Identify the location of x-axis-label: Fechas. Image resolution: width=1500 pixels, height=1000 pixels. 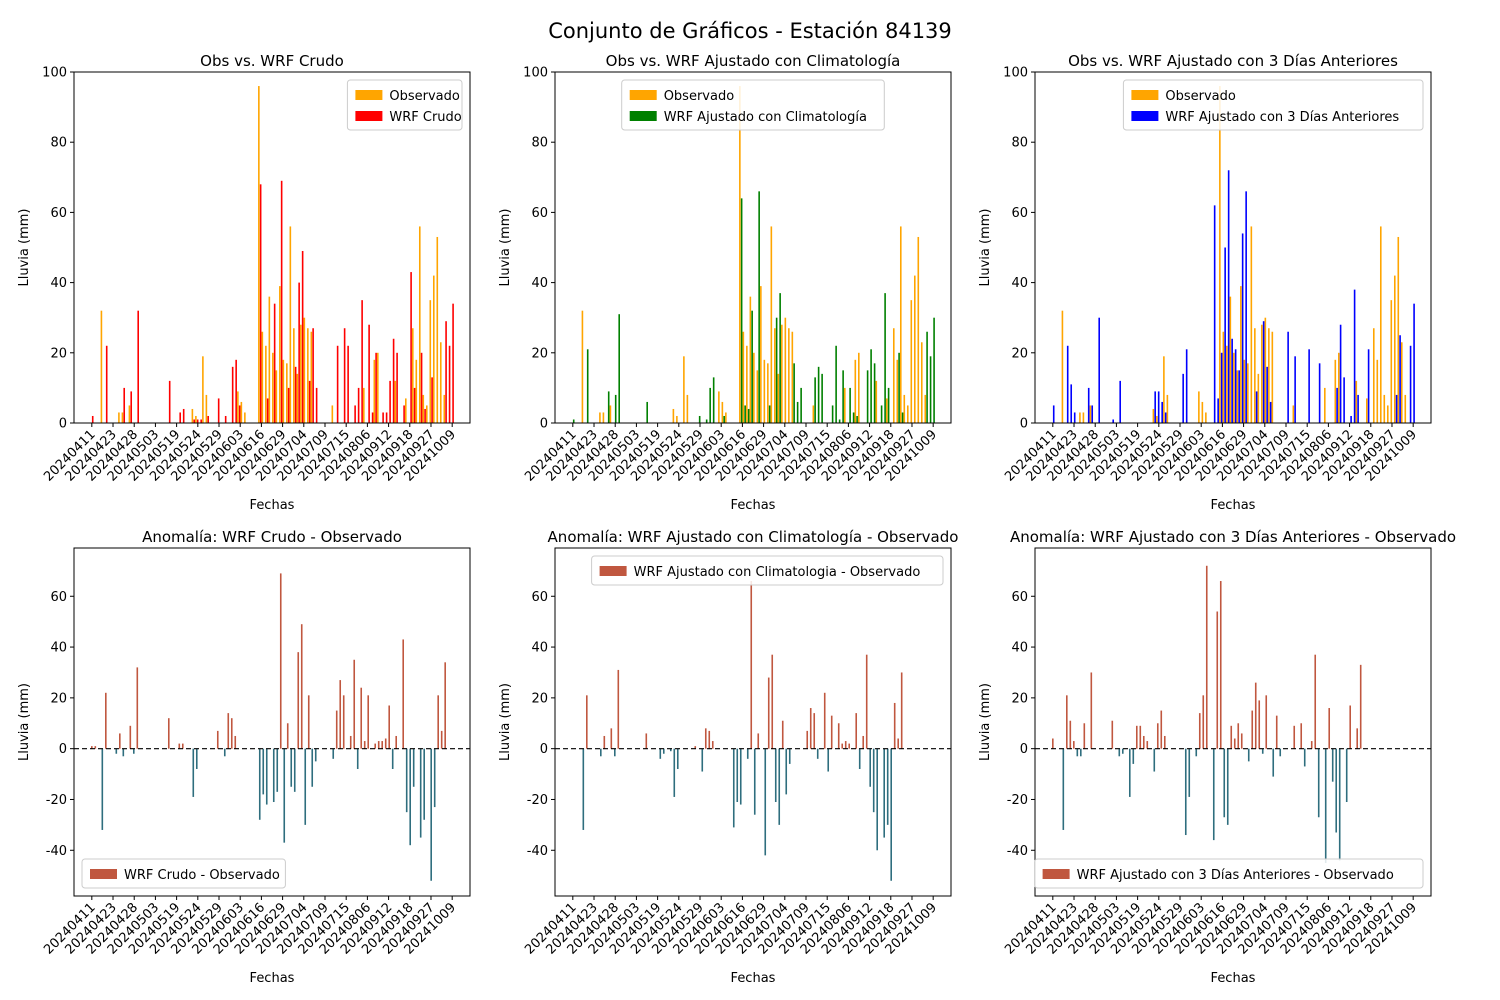
(753, 978).